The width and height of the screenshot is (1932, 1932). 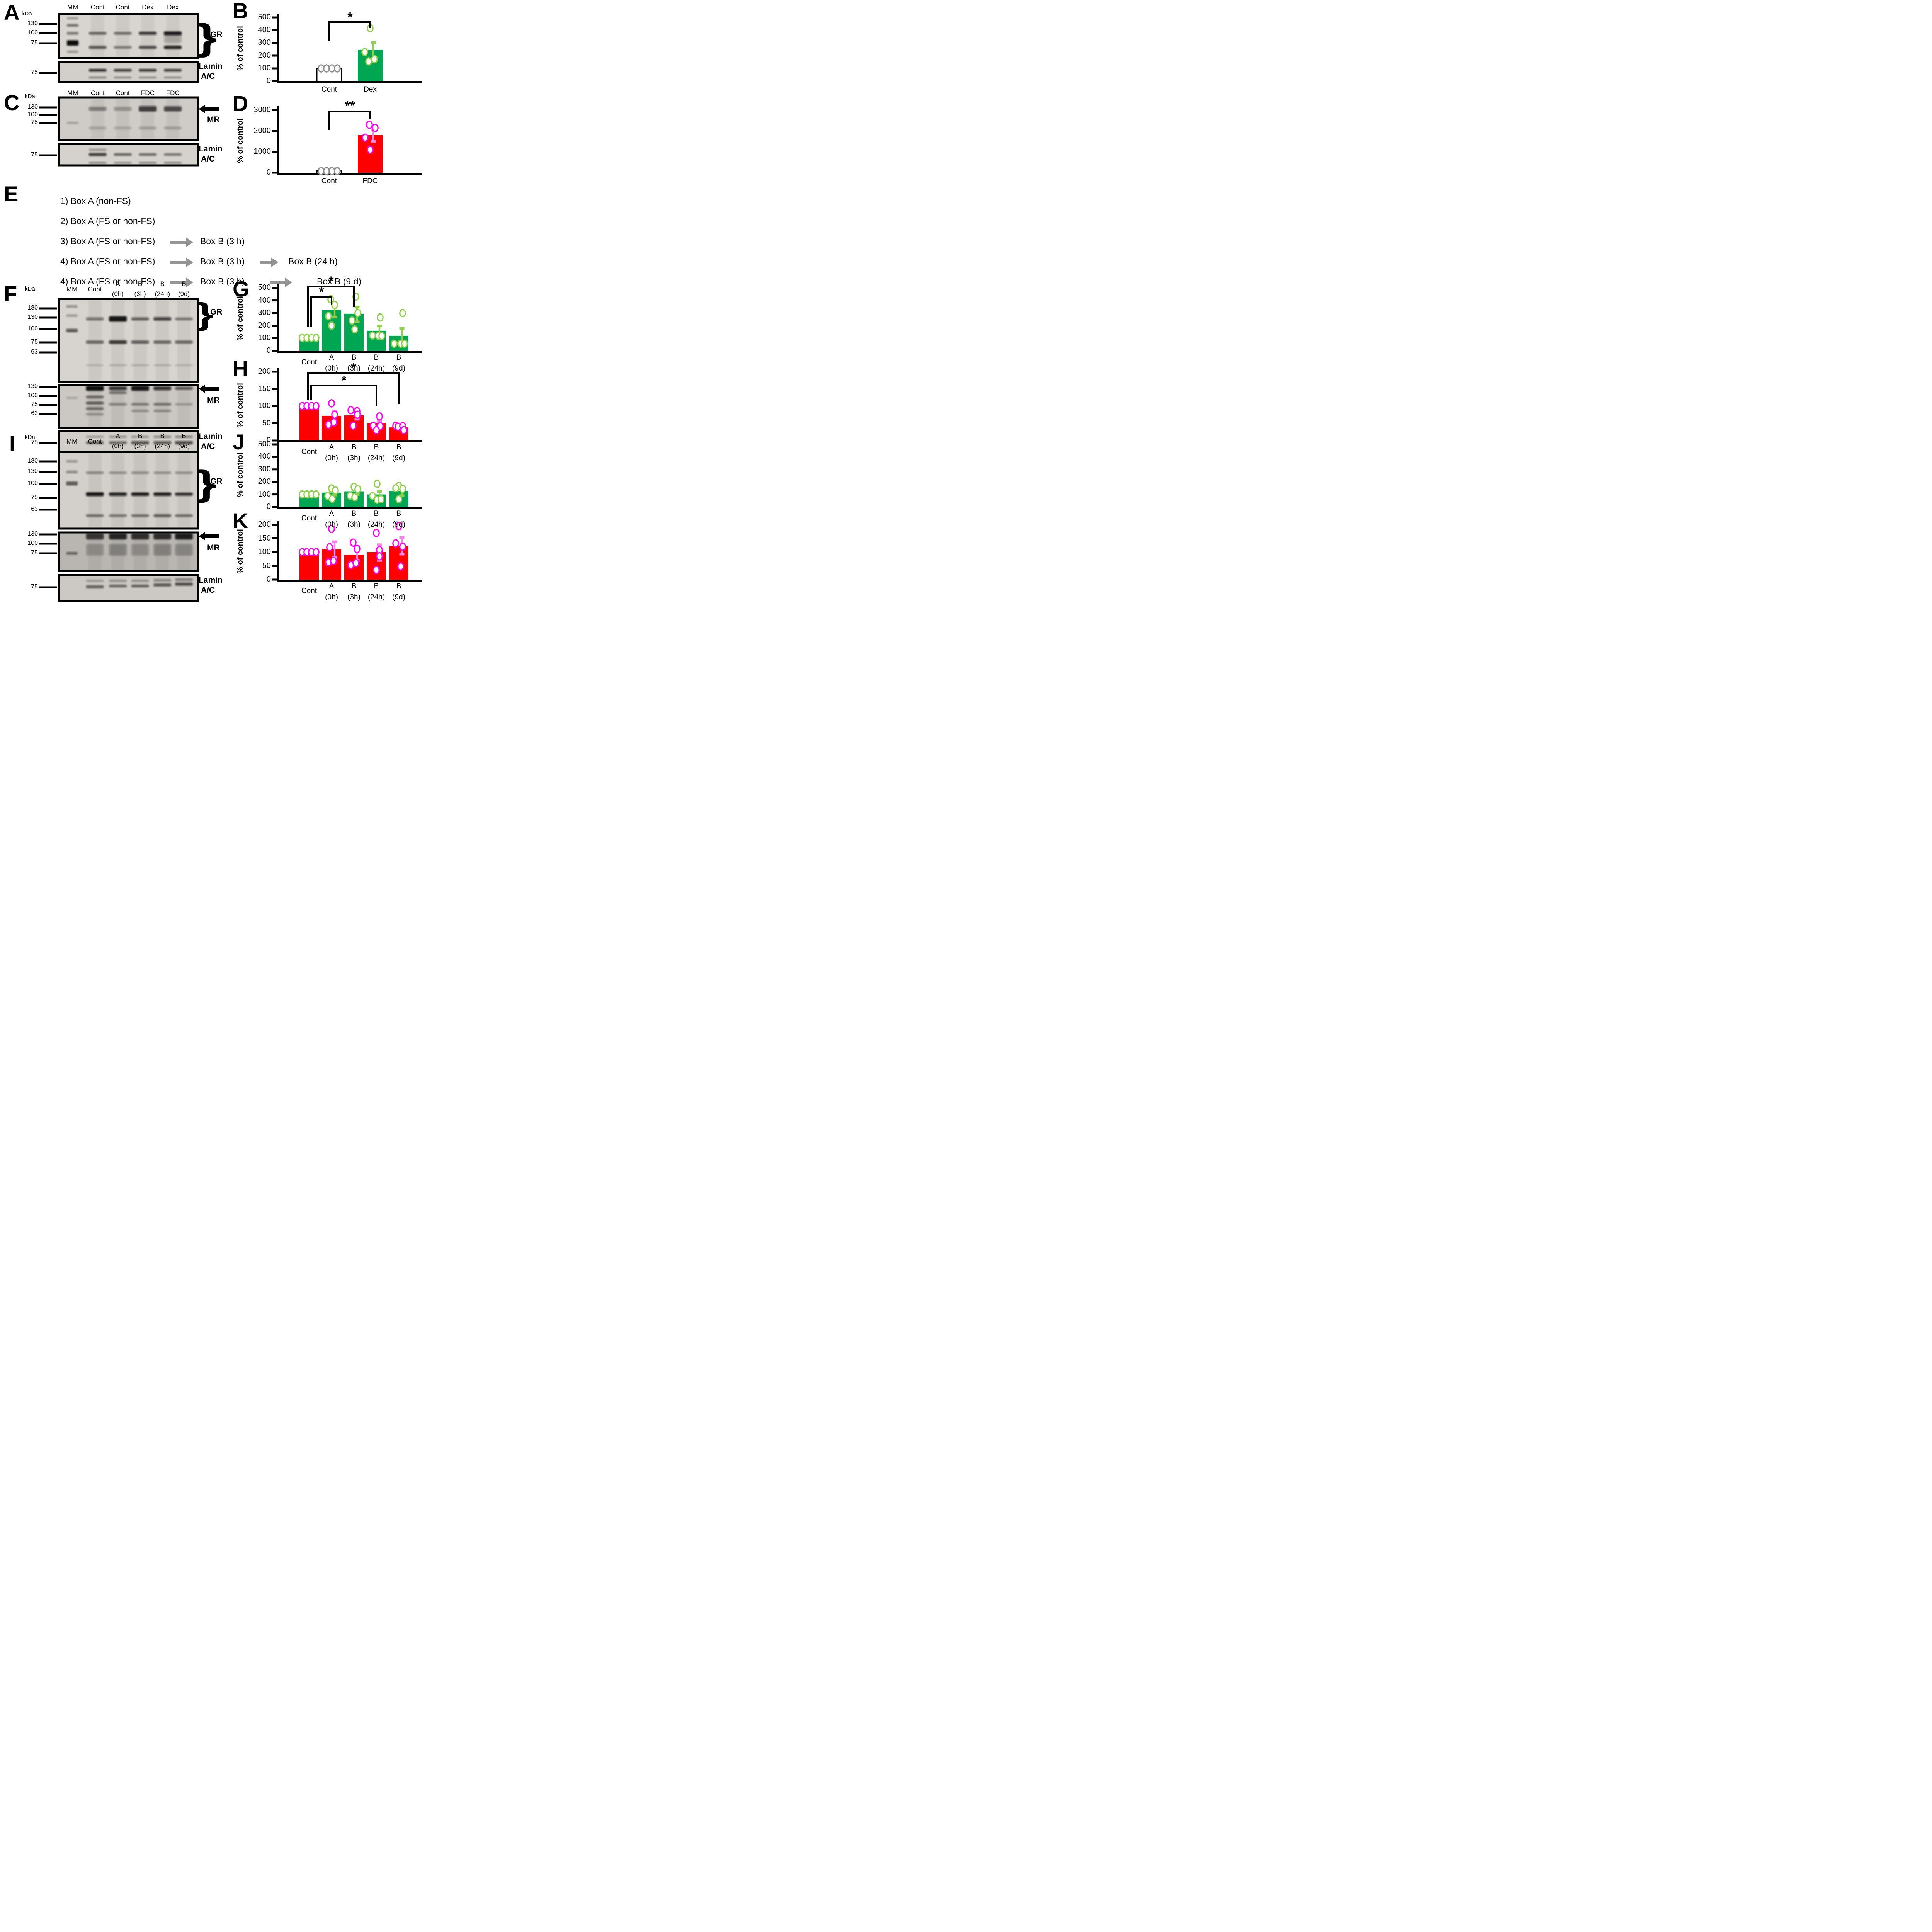 I want to click on panel-letter-J: J, so click(x=239, y=442).